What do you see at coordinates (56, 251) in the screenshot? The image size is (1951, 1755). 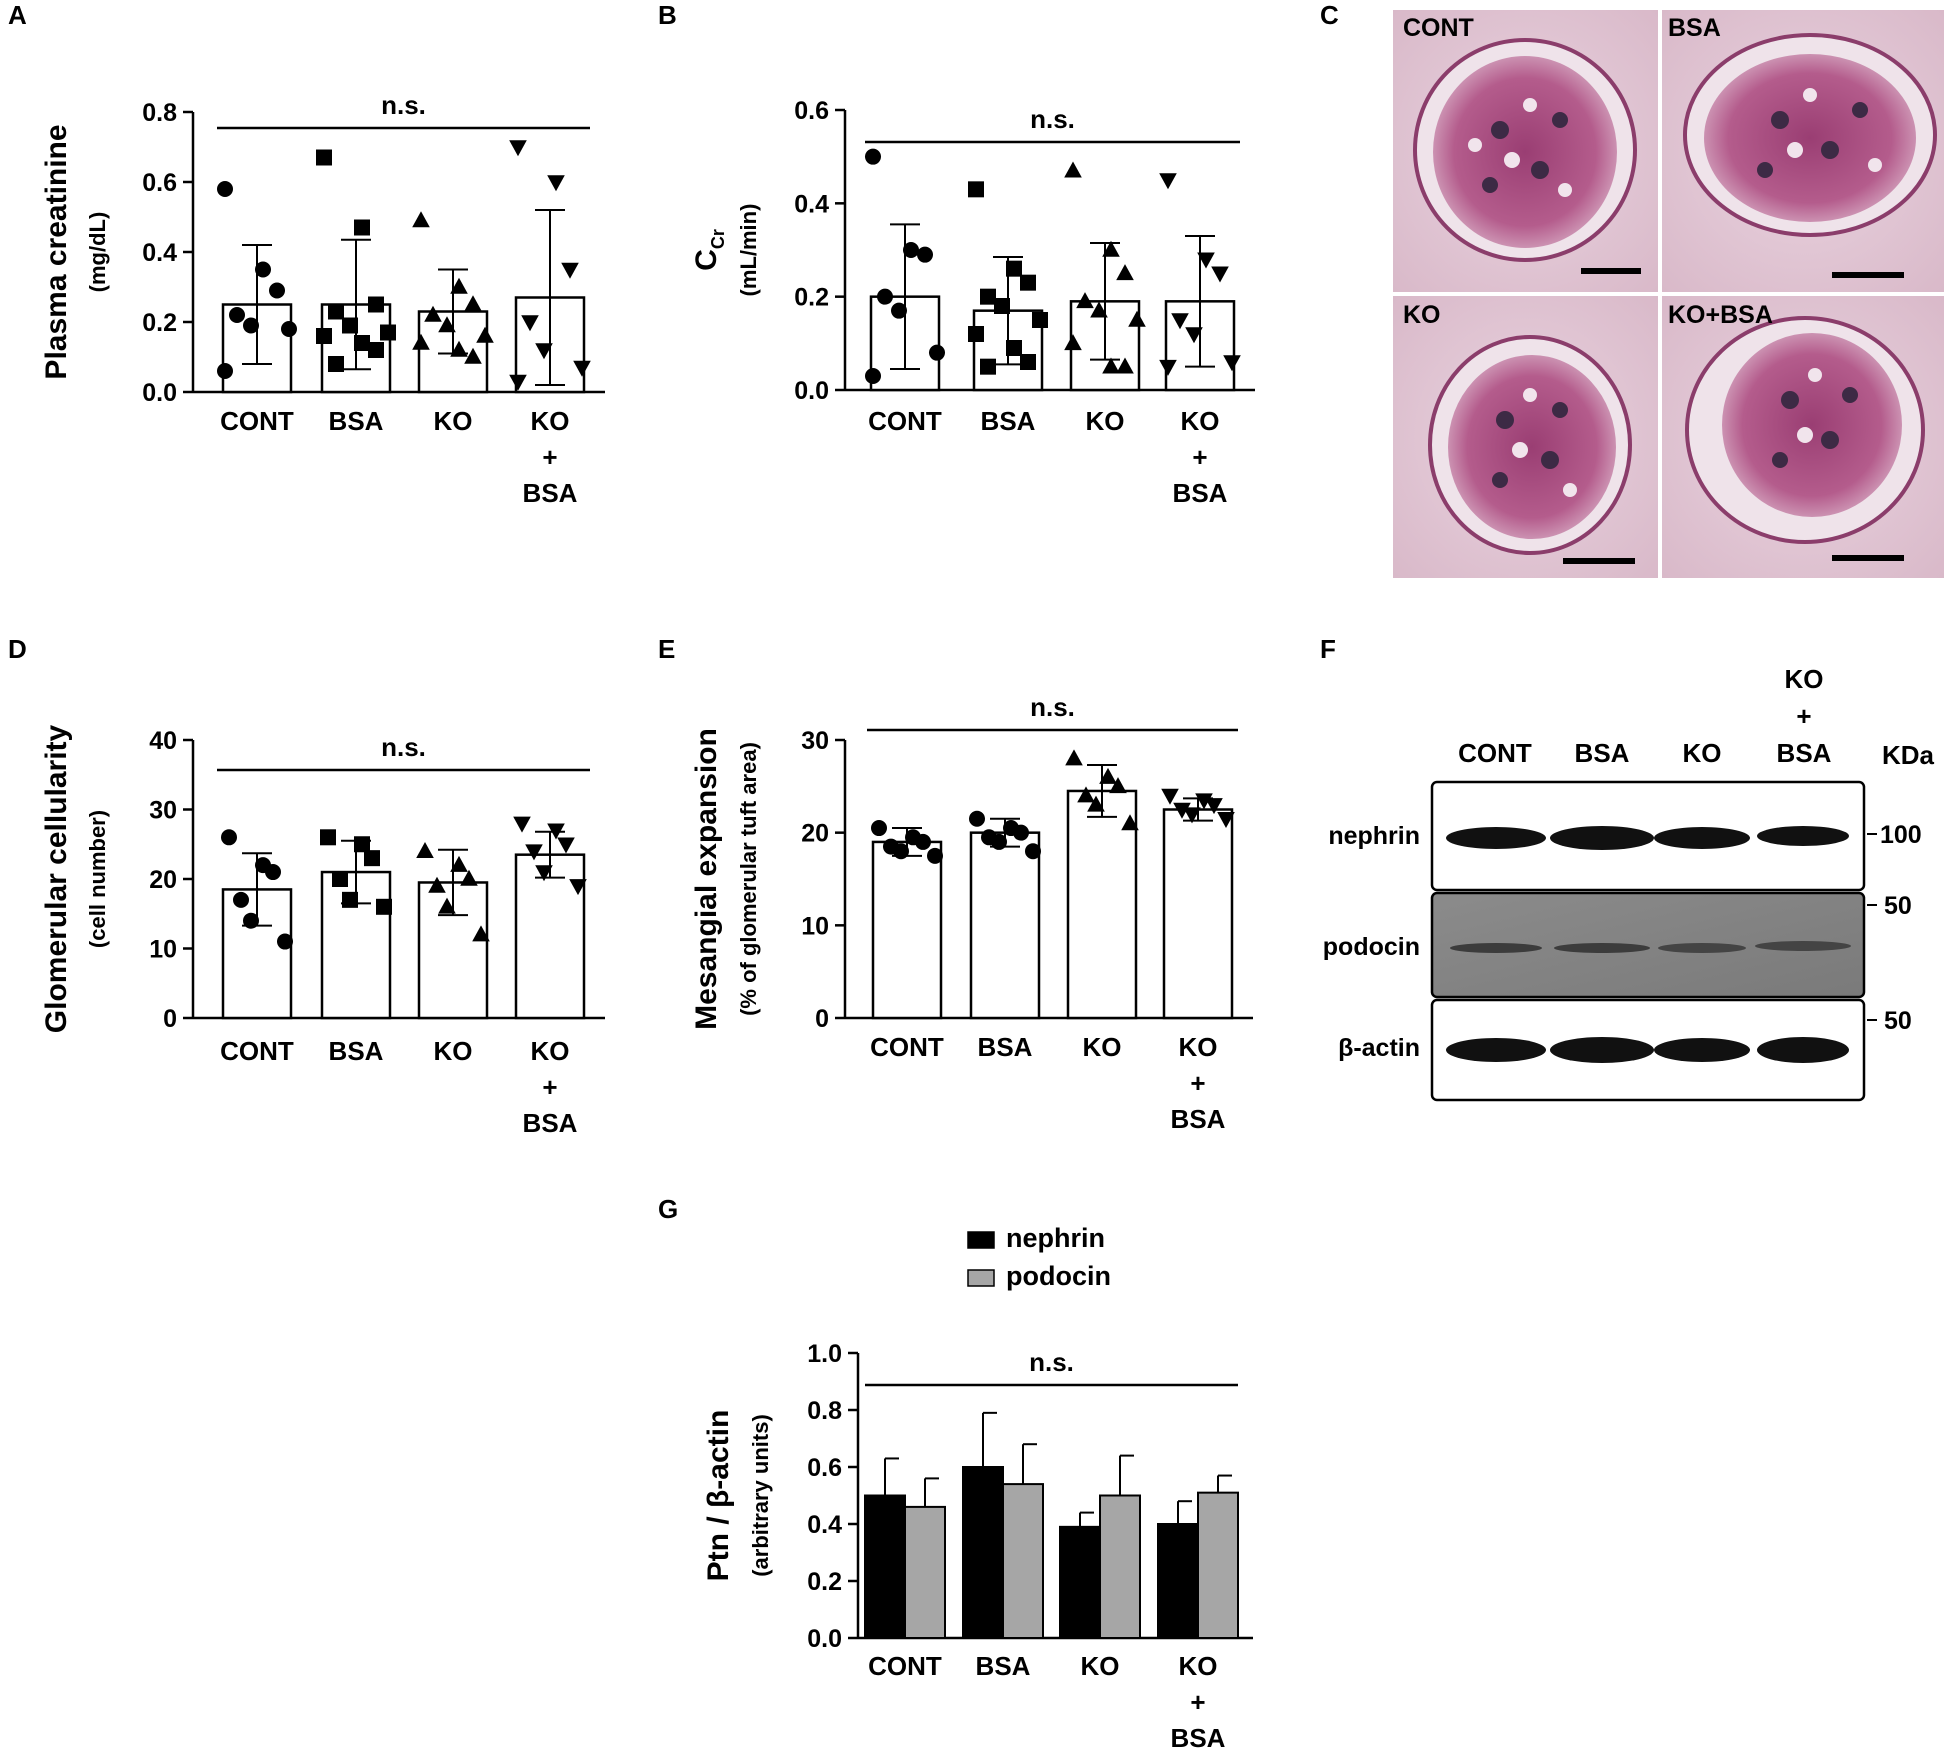 I see `y-axis-label: Plasma creatinine` at bounding box center [56, 251].